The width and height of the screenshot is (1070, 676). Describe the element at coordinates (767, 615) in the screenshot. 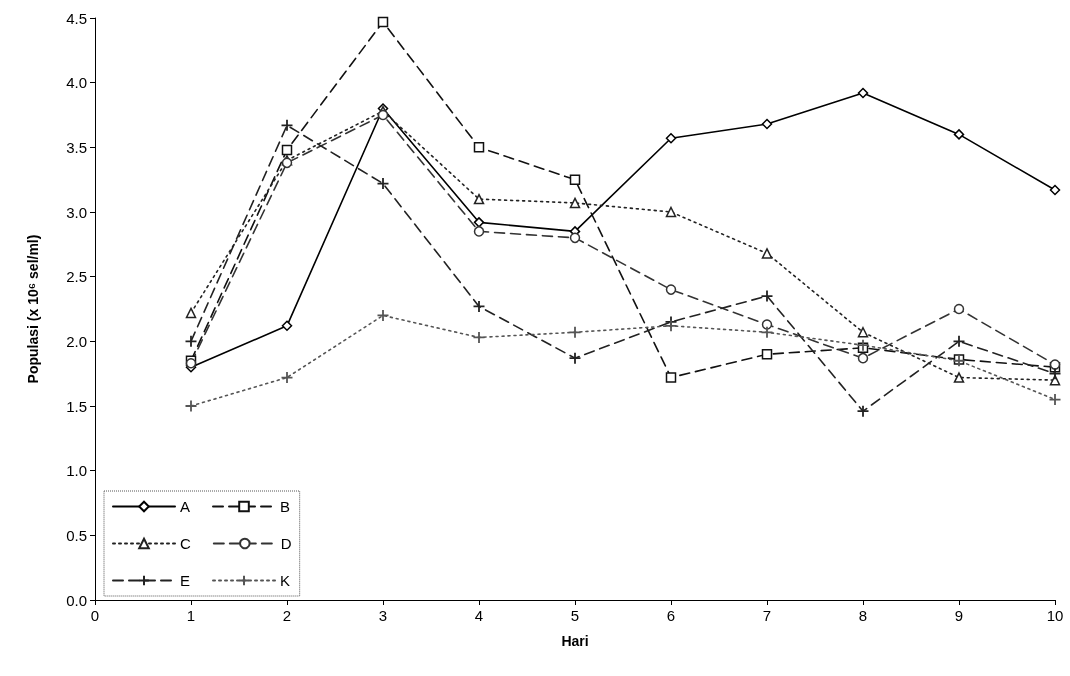

I see `x-tick-label: 7` at that location.